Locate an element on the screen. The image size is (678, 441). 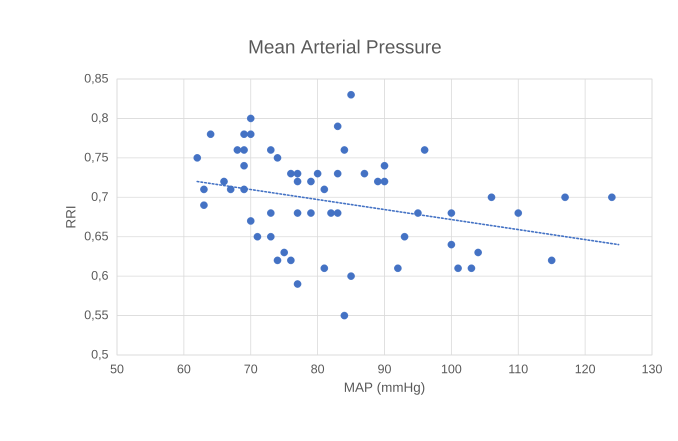
x-tick-label: 70 is located at coordinates (251, 369).